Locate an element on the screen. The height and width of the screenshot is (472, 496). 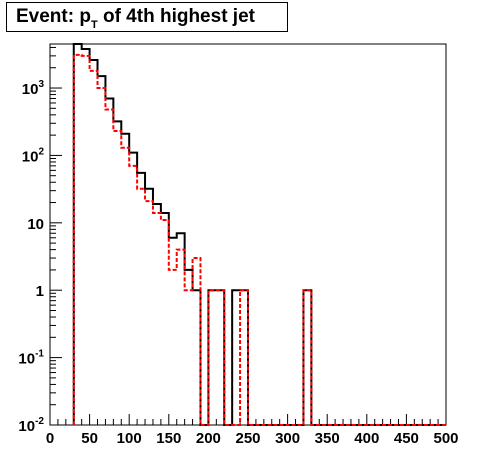
title-box: Event: pT of 4th highest jet is located at coordinates (147, 17).